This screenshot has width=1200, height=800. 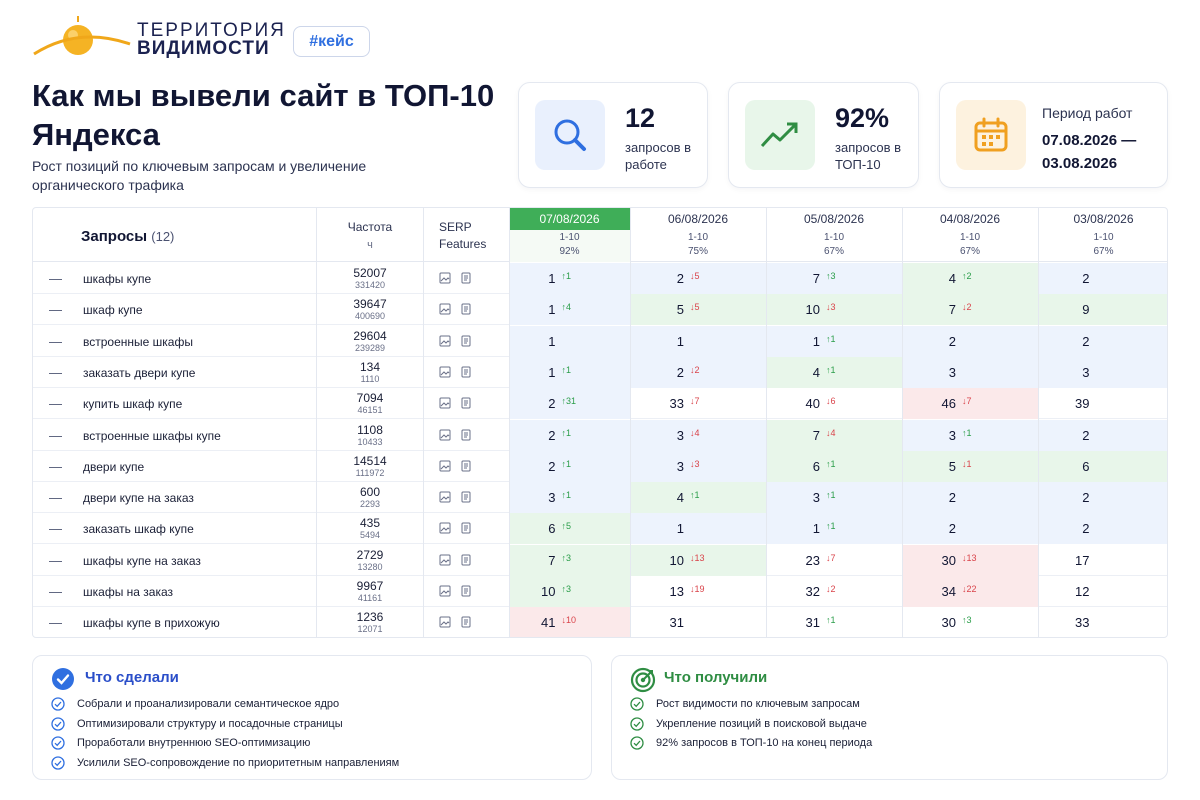 I want to click on column-header-date: 04/08/2026 1-10 67%, so click(x=970, y=235).